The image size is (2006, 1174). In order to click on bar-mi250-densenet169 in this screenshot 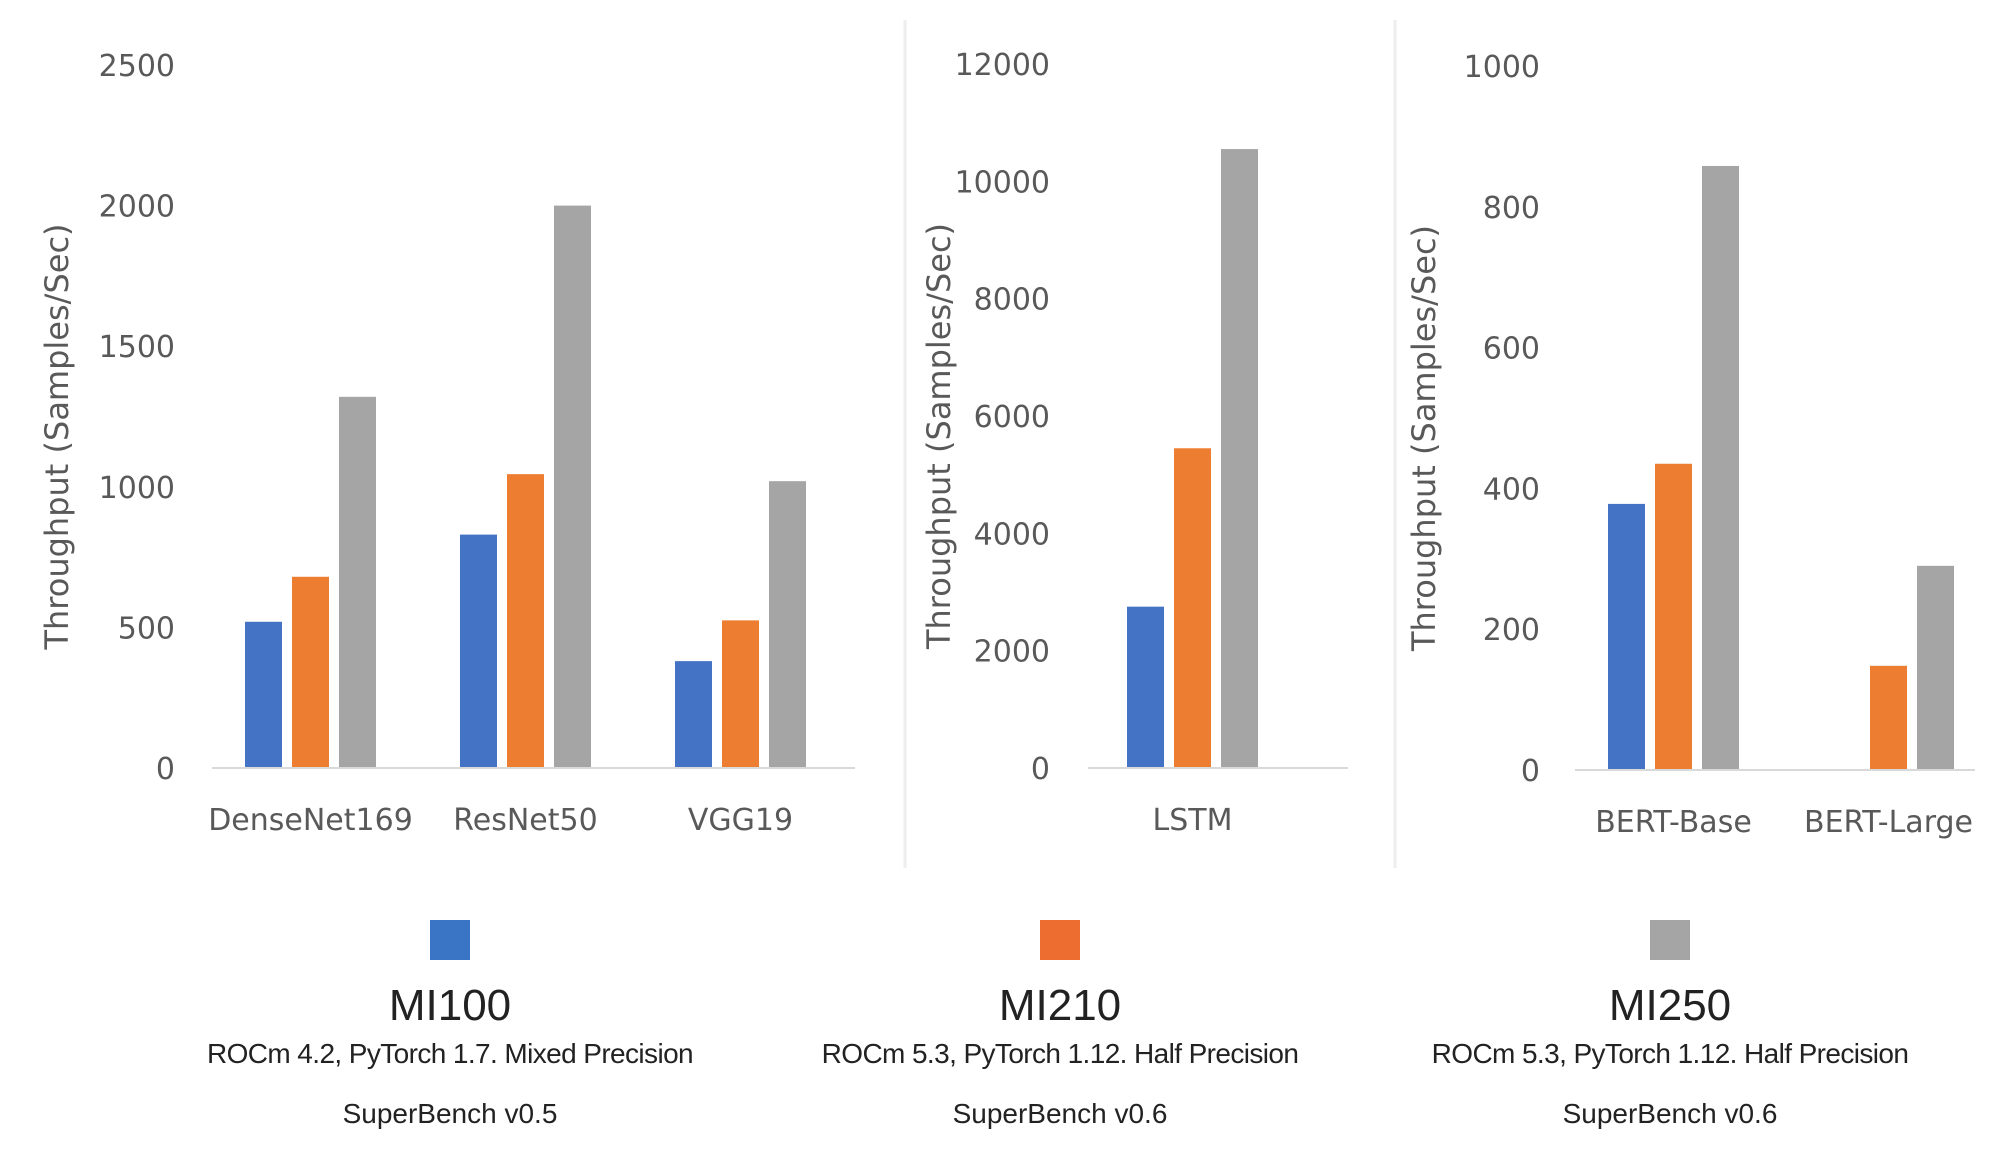, I will do `click(357, 582)`.